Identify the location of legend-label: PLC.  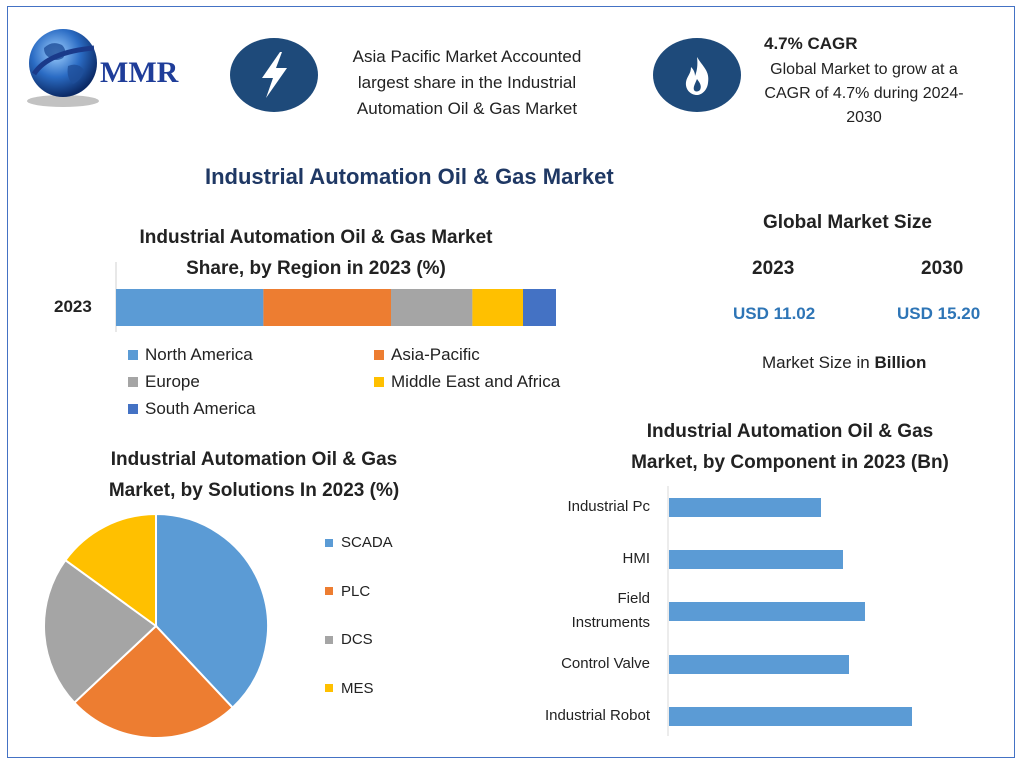
(356, 591).